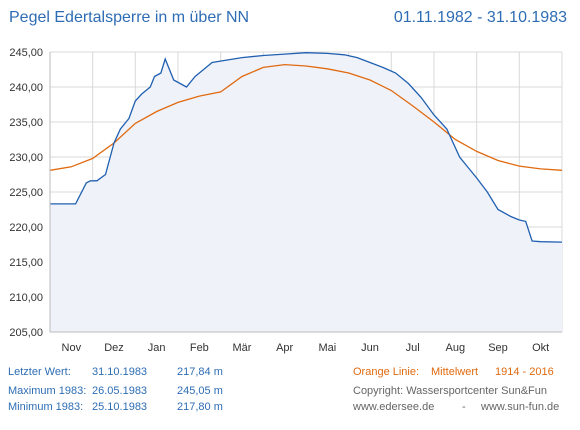 This screenshot has height=430, width=580. What do you see at coordinates (520, 407) in the screenshot?
I see `sun-fun-link: www.sun-fun.de` at bounding box center [520, 407].